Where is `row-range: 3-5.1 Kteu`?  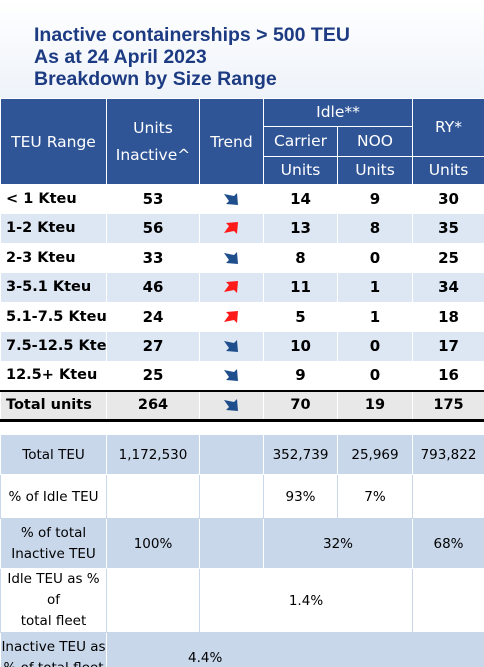
row-range: 3-5.1 Kteu is located at coordinates (53, 287).